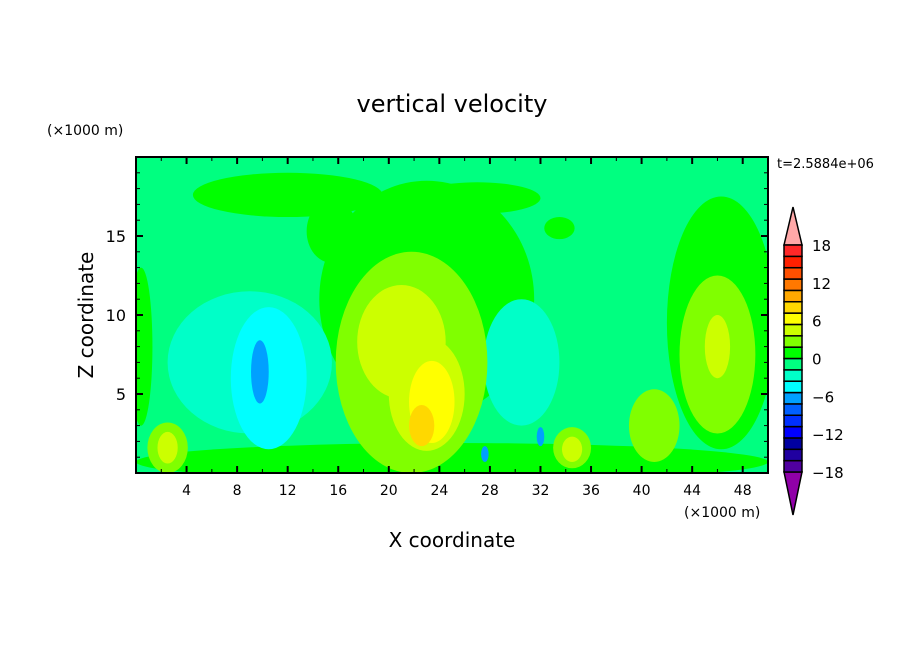  Describe the element at coordinates (793, 493) in the screenshot. I see `colorbar-bottom-triangle` at that location.